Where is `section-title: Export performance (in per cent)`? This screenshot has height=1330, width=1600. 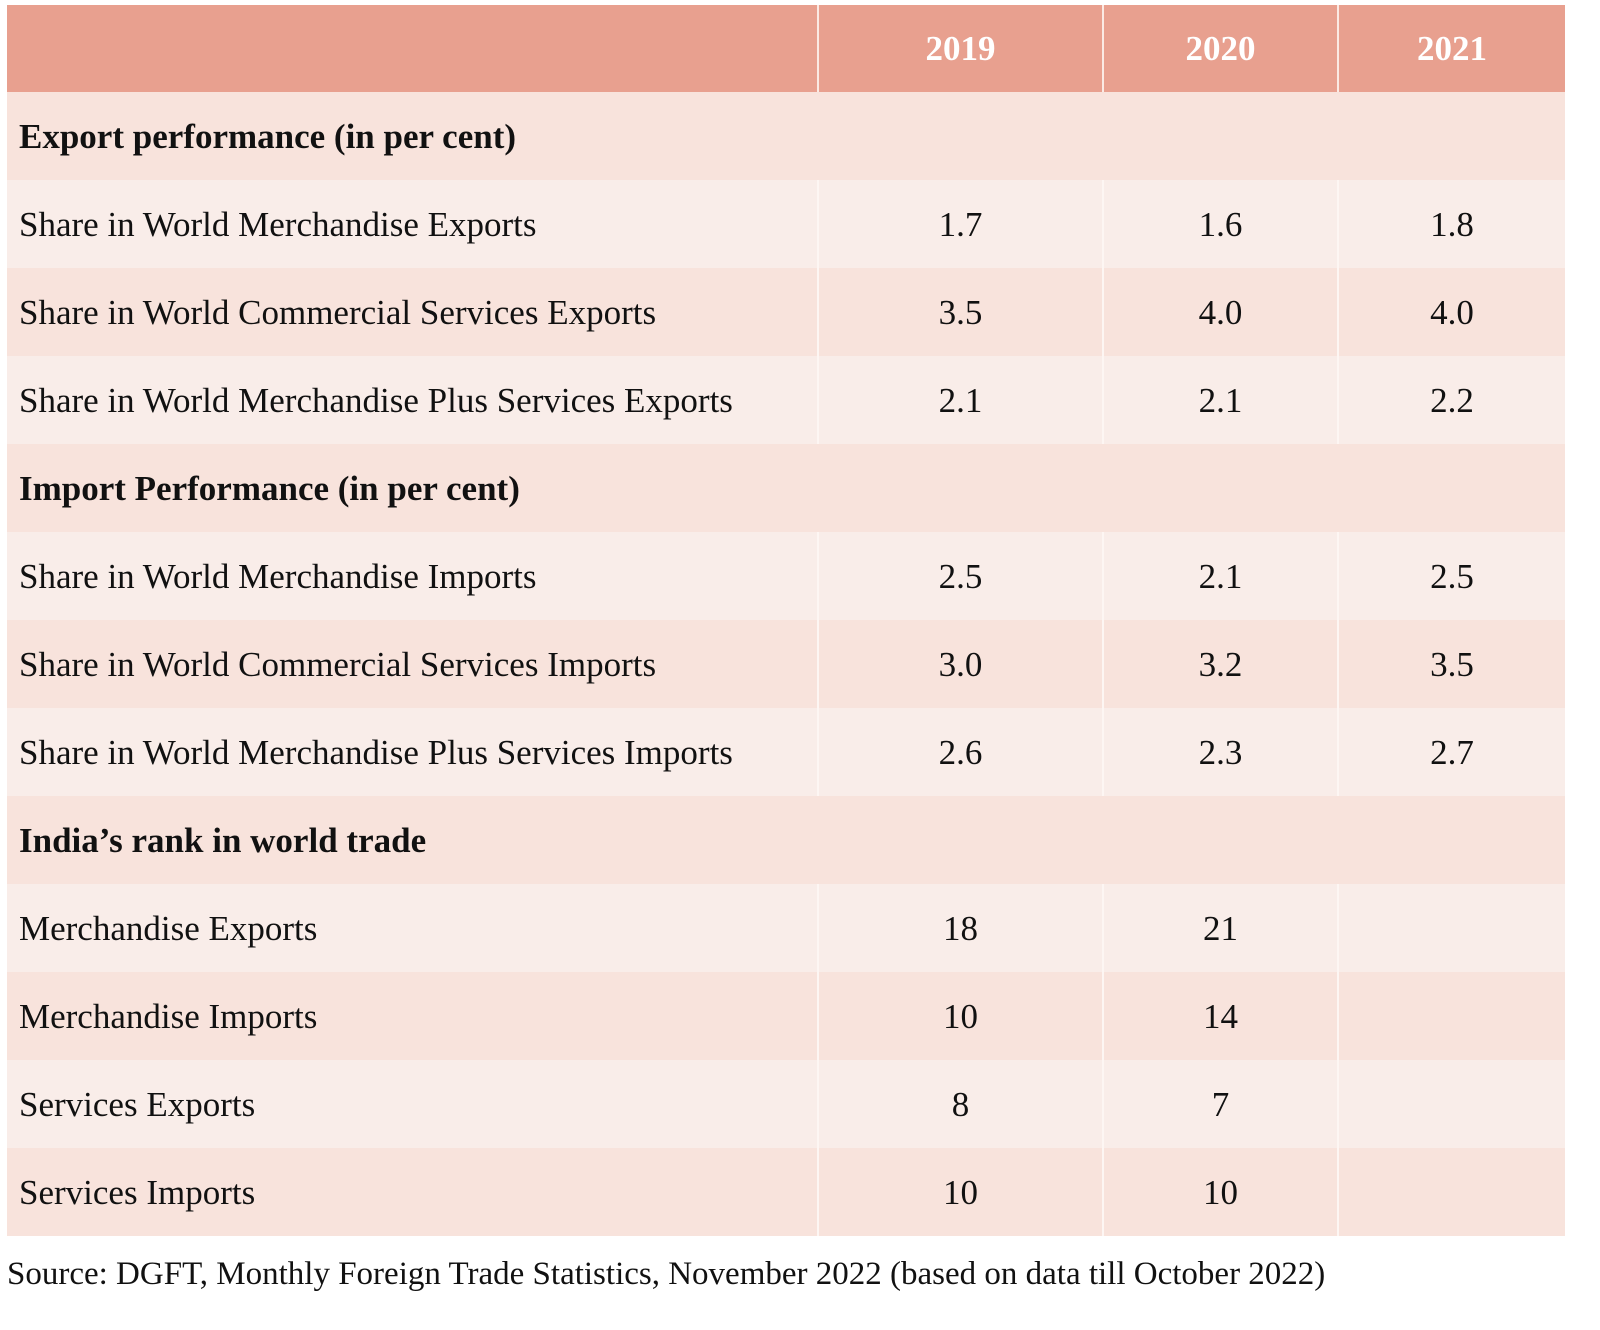 section-title: Export performance (in per cent) is located at coordinates (786, 136).